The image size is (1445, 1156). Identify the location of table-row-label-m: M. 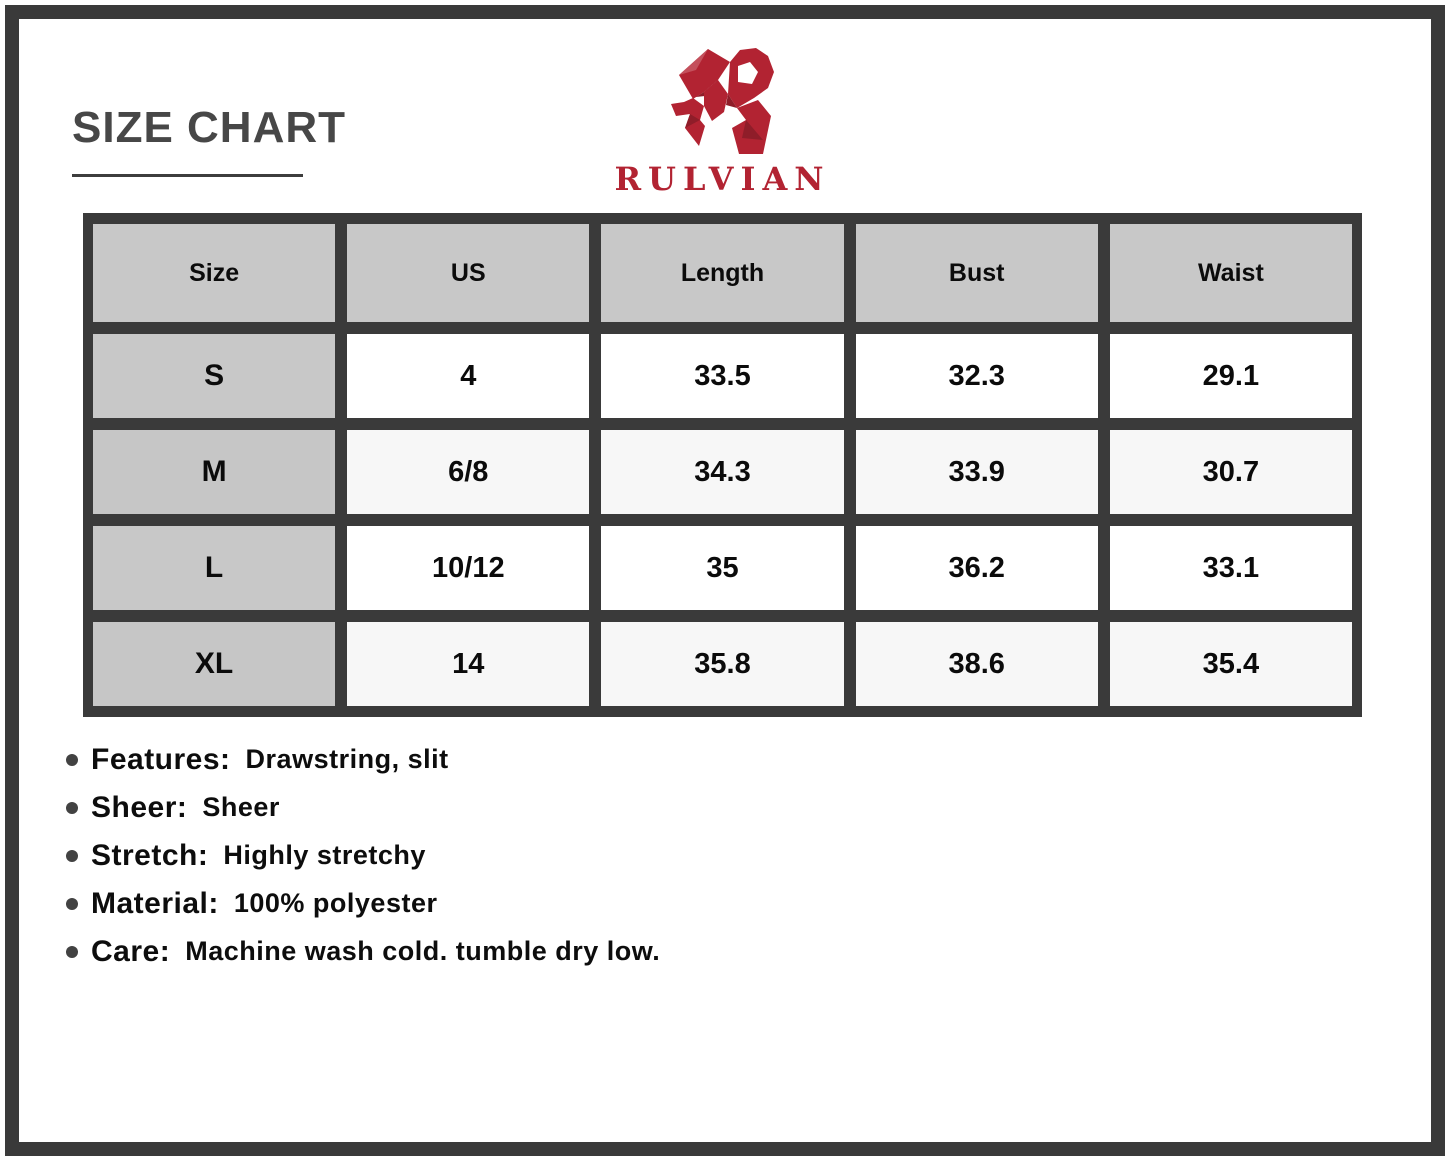
(214, 472).